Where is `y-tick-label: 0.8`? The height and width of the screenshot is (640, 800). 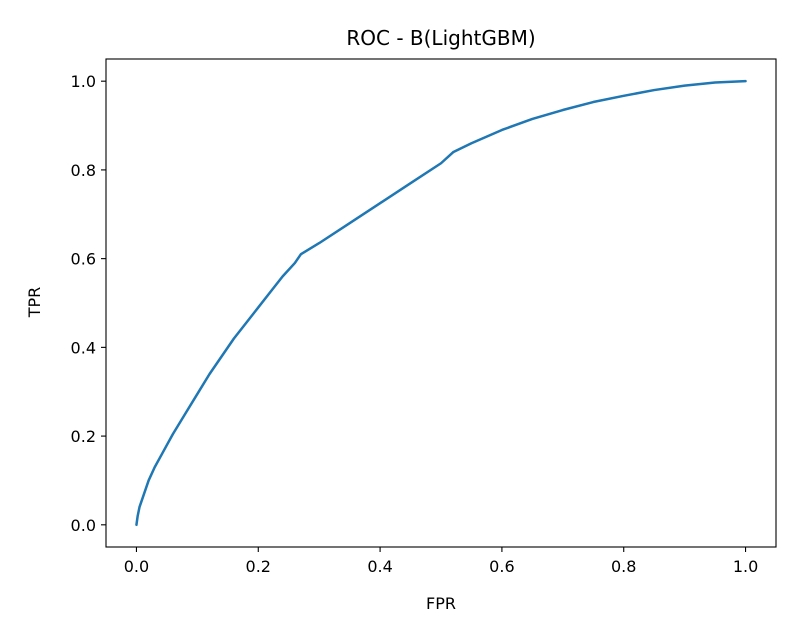
y-tick-label: 0.8 is located at coordinates (83, 170).